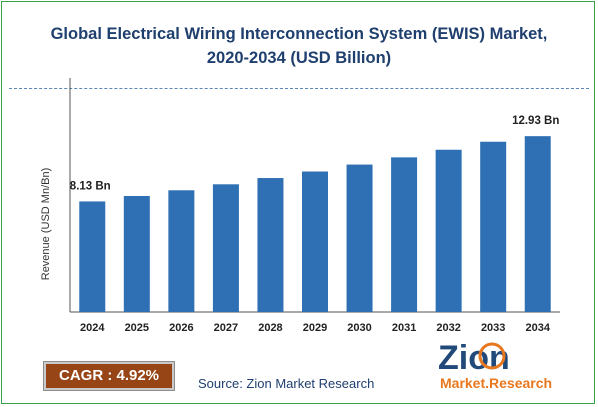 Image resolution: width=598 pixels, height=407 pixels. What do you see at coordinates (92, 256) in the screenshot?
I see `bar-2024` at bounding box center [92, 256].